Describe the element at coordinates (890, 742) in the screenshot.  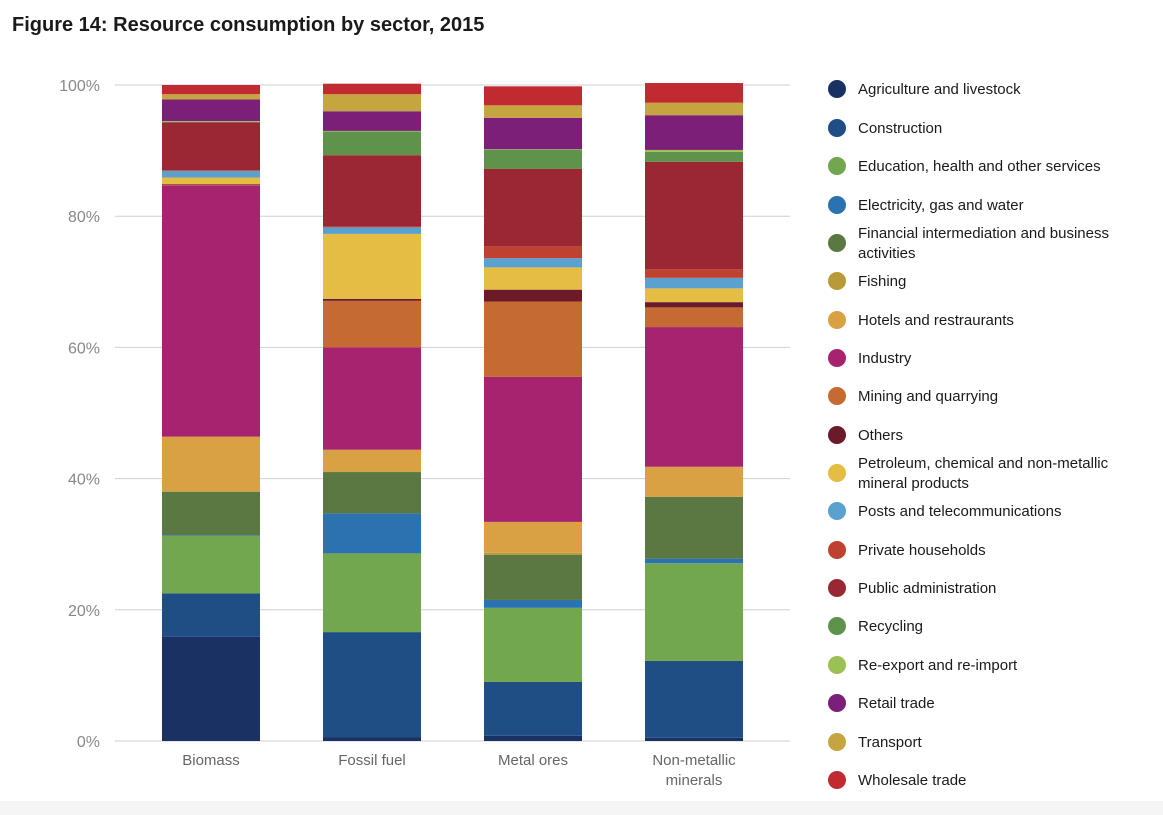
I see `legend-label: Transport` at that location.